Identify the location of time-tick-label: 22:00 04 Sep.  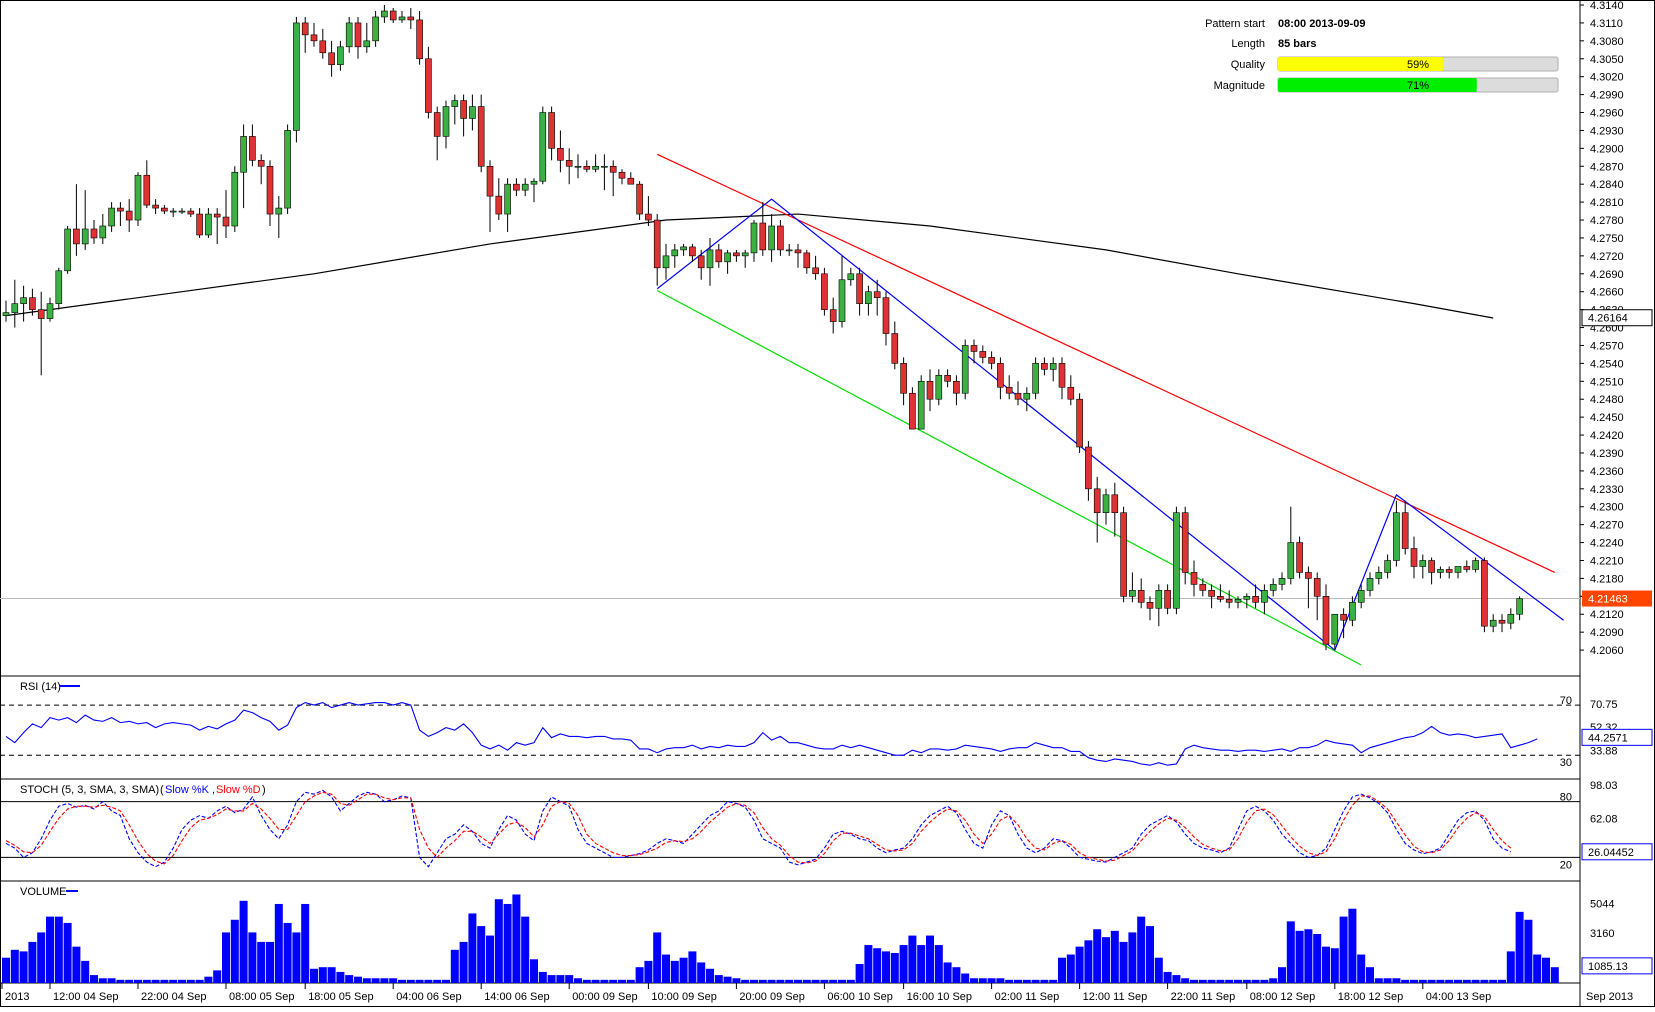
(173, 997).